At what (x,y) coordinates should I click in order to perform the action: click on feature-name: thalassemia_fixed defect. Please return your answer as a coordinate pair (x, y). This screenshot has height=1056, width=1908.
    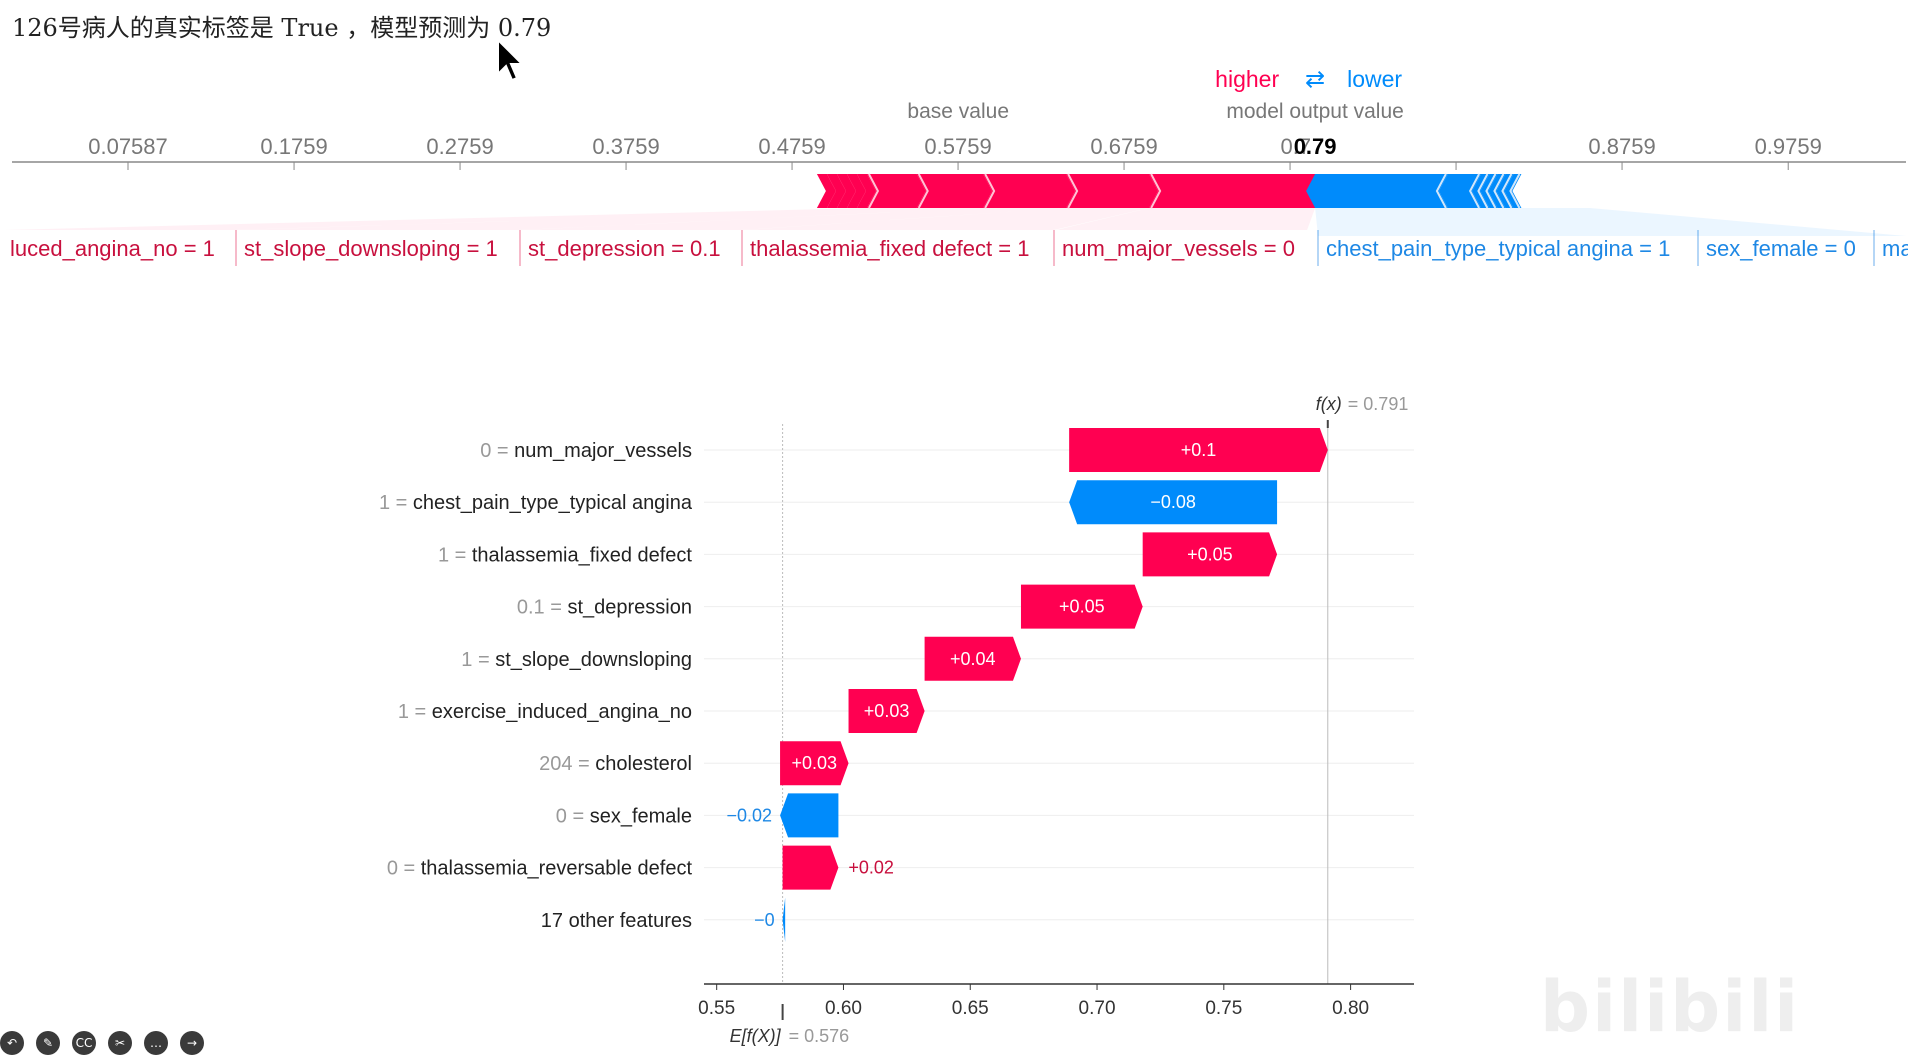
    Looking at the image, I should click on (582, 555).